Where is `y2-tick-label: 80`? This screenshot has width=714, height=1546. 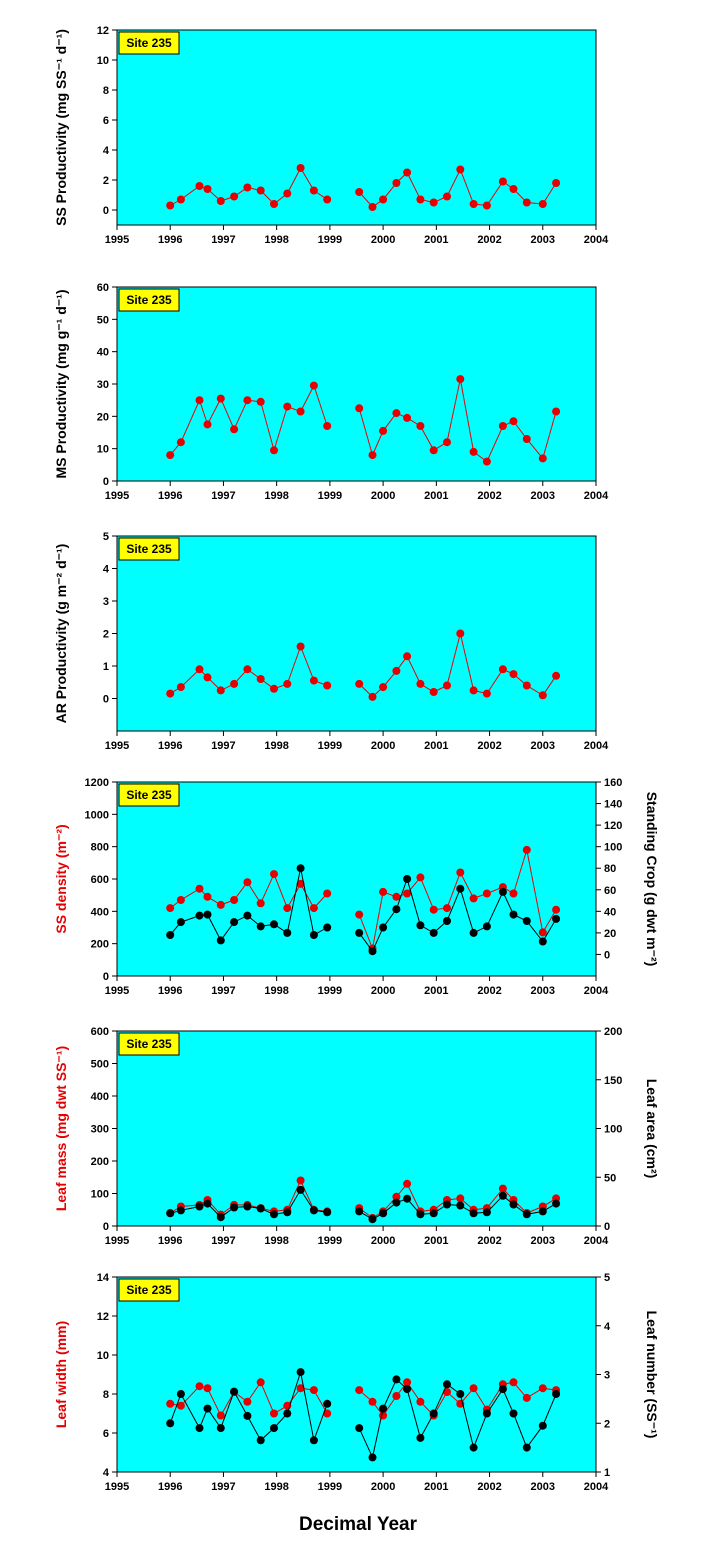 y2-tick-label: 80 is located at coordinates (610, 869).